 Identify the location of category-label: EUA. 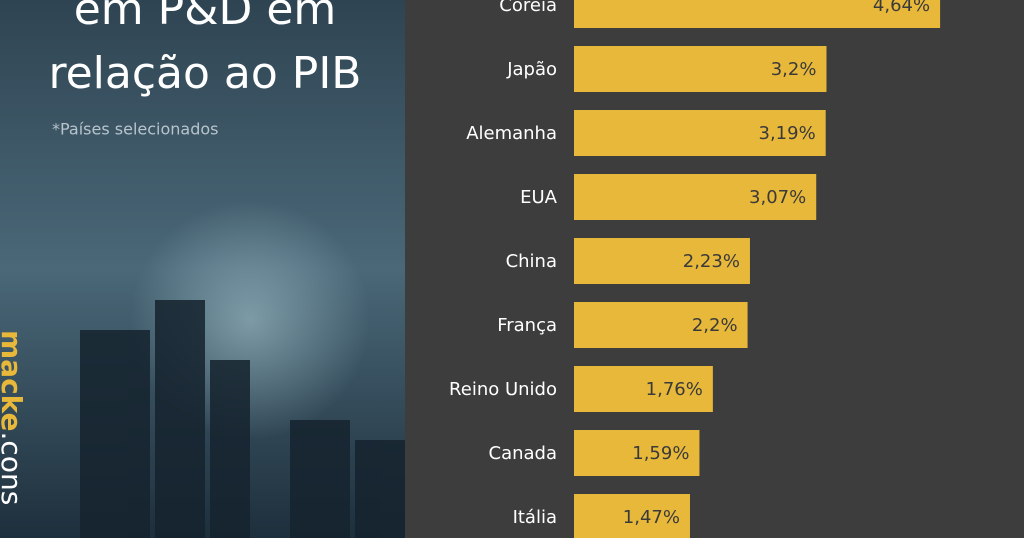
(539, 197).